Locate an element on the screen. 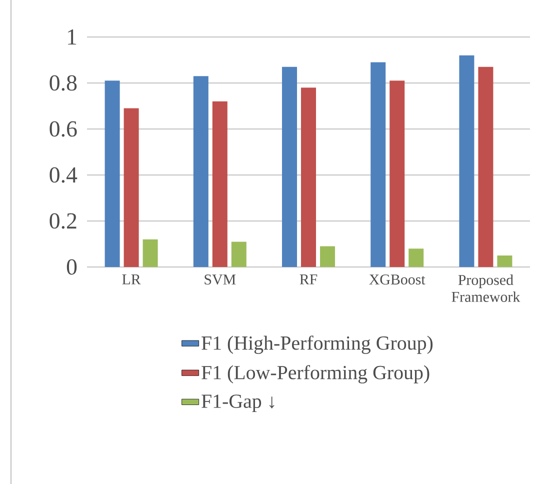 This screenshot has height=484, width=549. x-tick-label: RF is located at coordinates (309, 279).